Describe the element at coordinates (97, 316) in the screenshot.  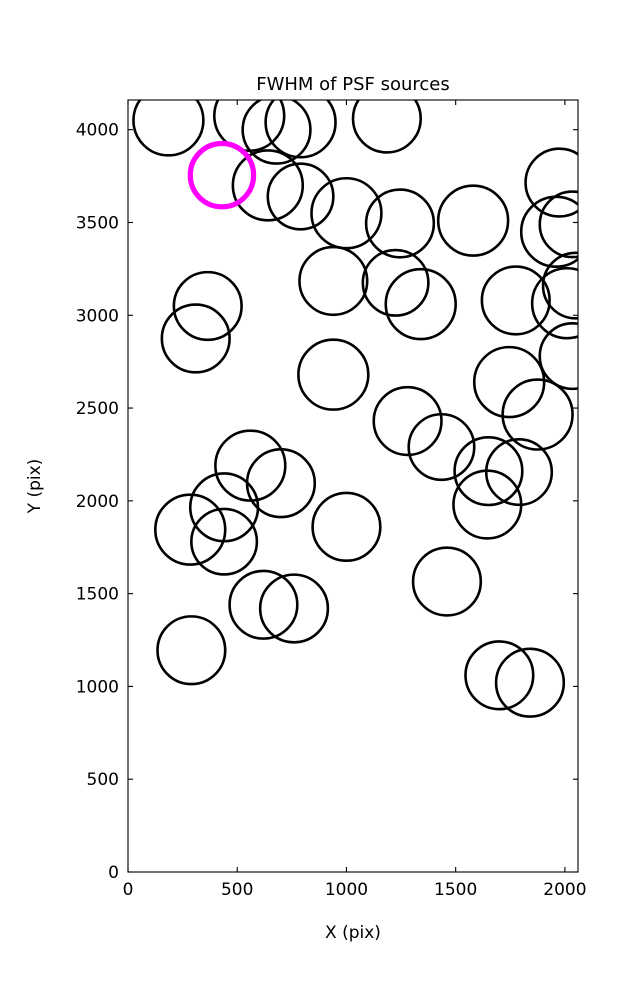
I see `y-tick-label: 3000` at that location.